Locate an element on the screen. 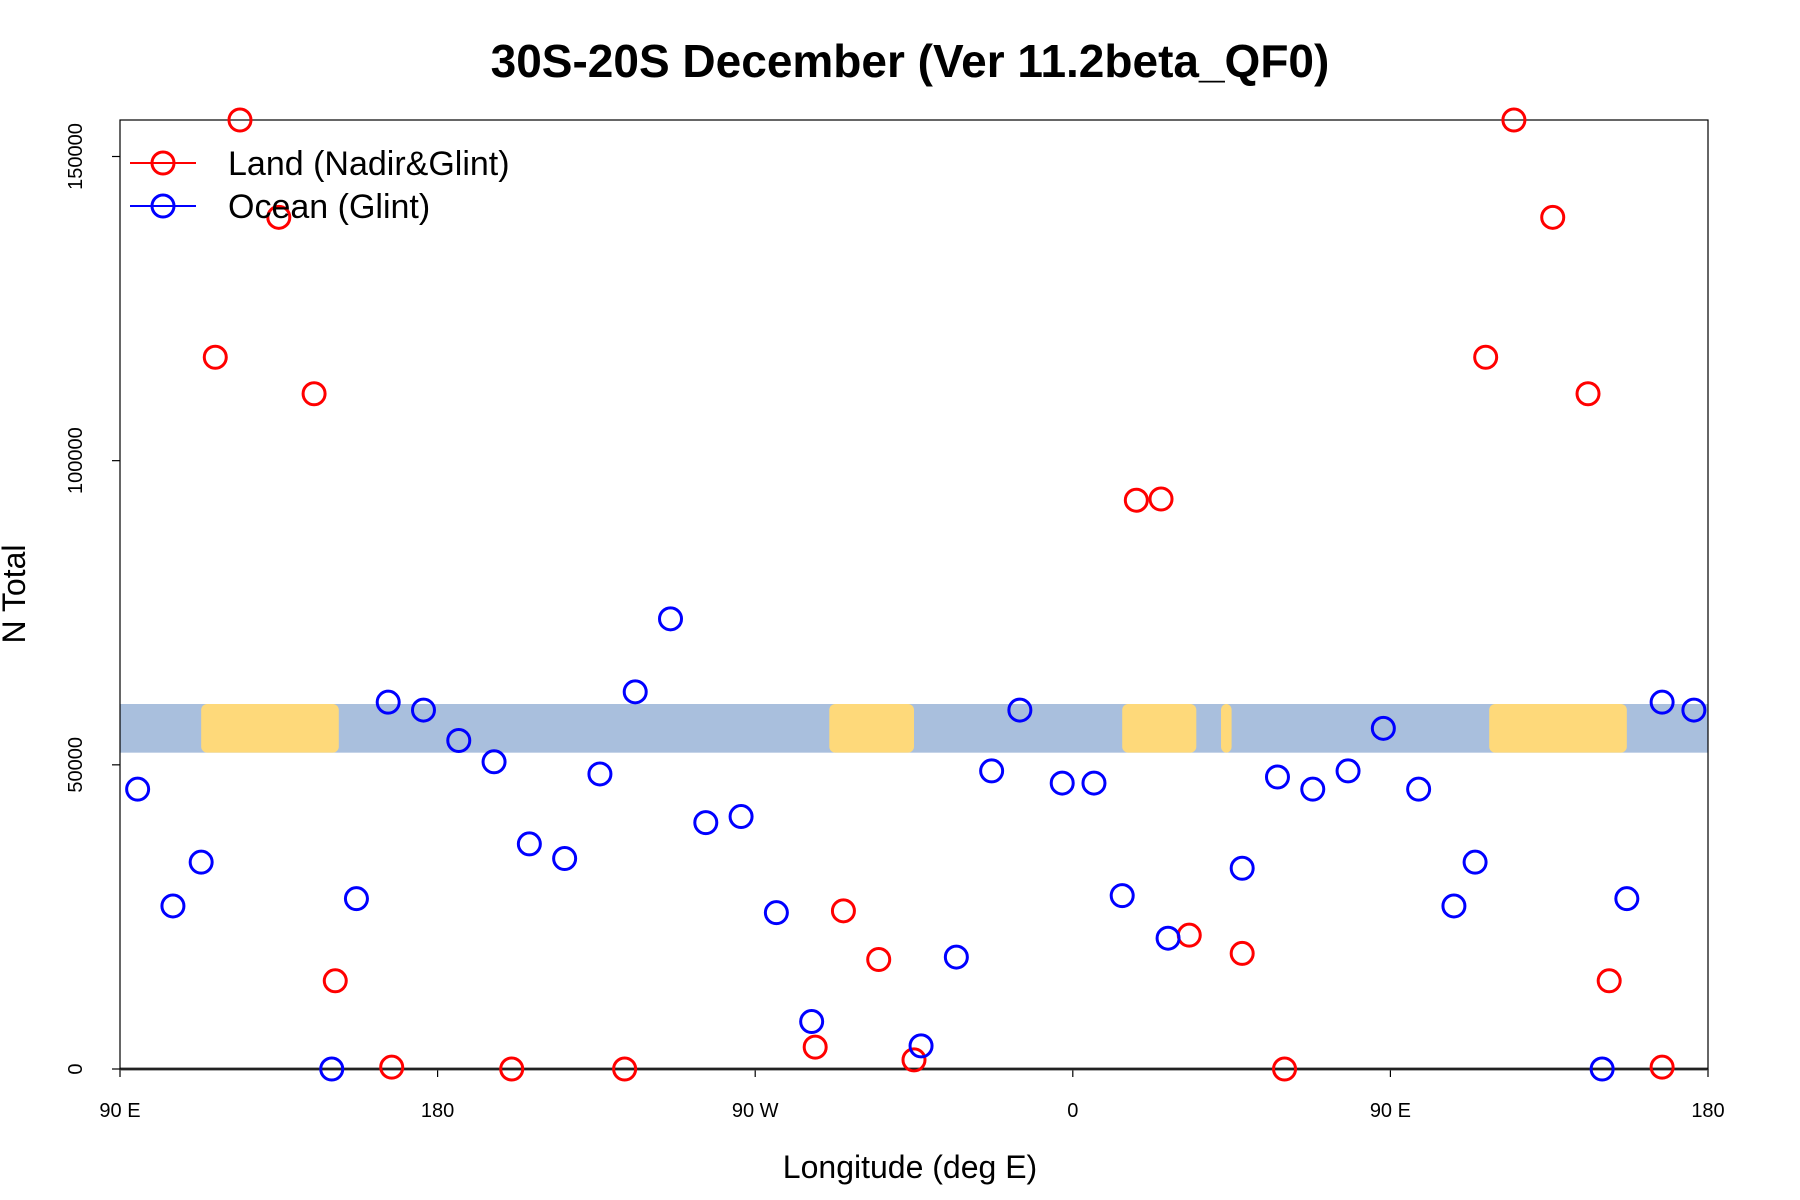  legend-label-ocean: Ocean (Glint) is located at coordinates (329, 207).